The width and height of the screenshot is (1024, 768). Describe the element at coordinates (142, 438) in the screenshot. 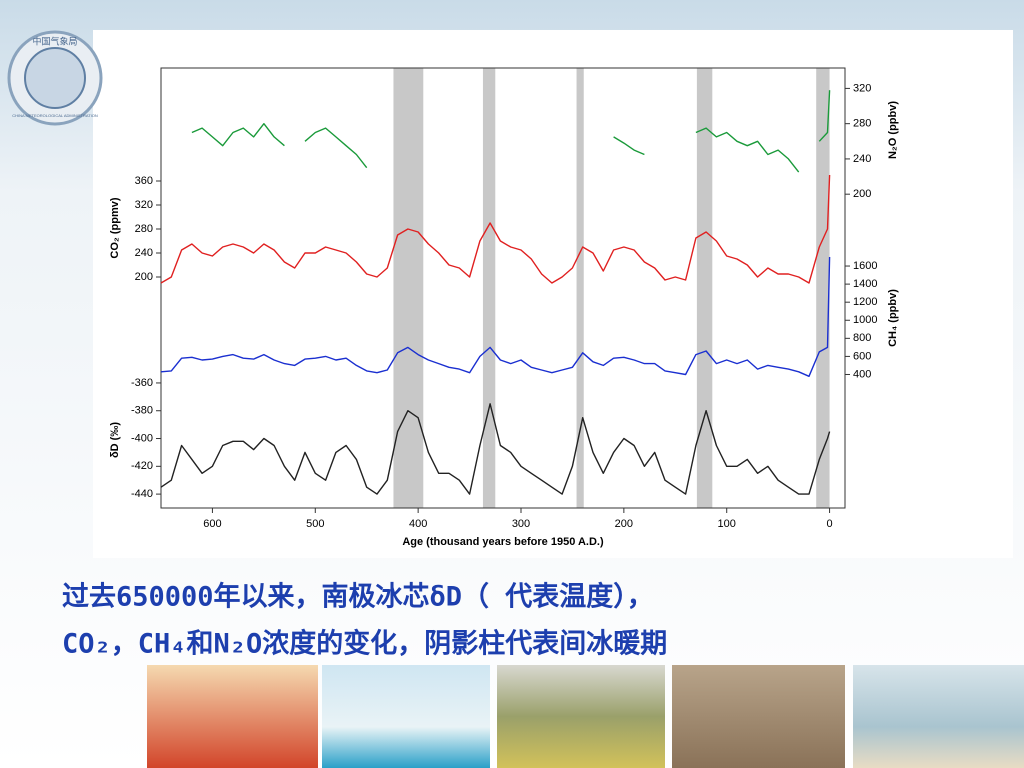

I see `y-tick-label: -400` at that location.